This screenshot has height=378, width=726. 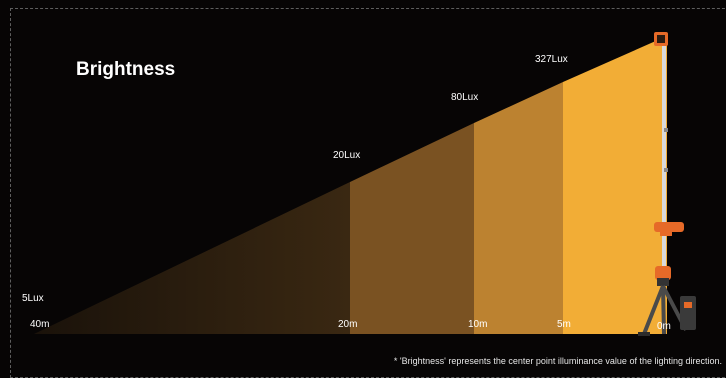 I want to click on distance-label-20m: 20m, so click(x=348, y=324).